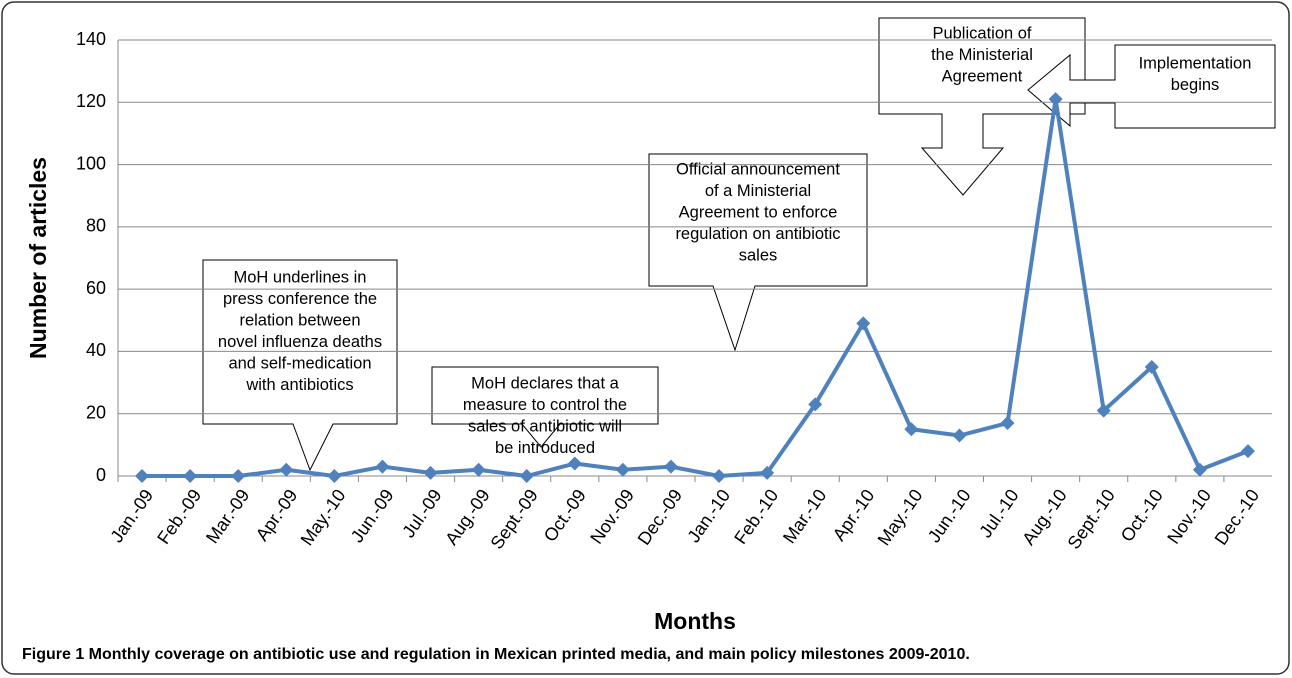 The width and height of the screenshot is (1292, 678). Describe the element at coordinates (131, 516) in the screenshot. I see `x-tick-label: Jan.-09` at that location.